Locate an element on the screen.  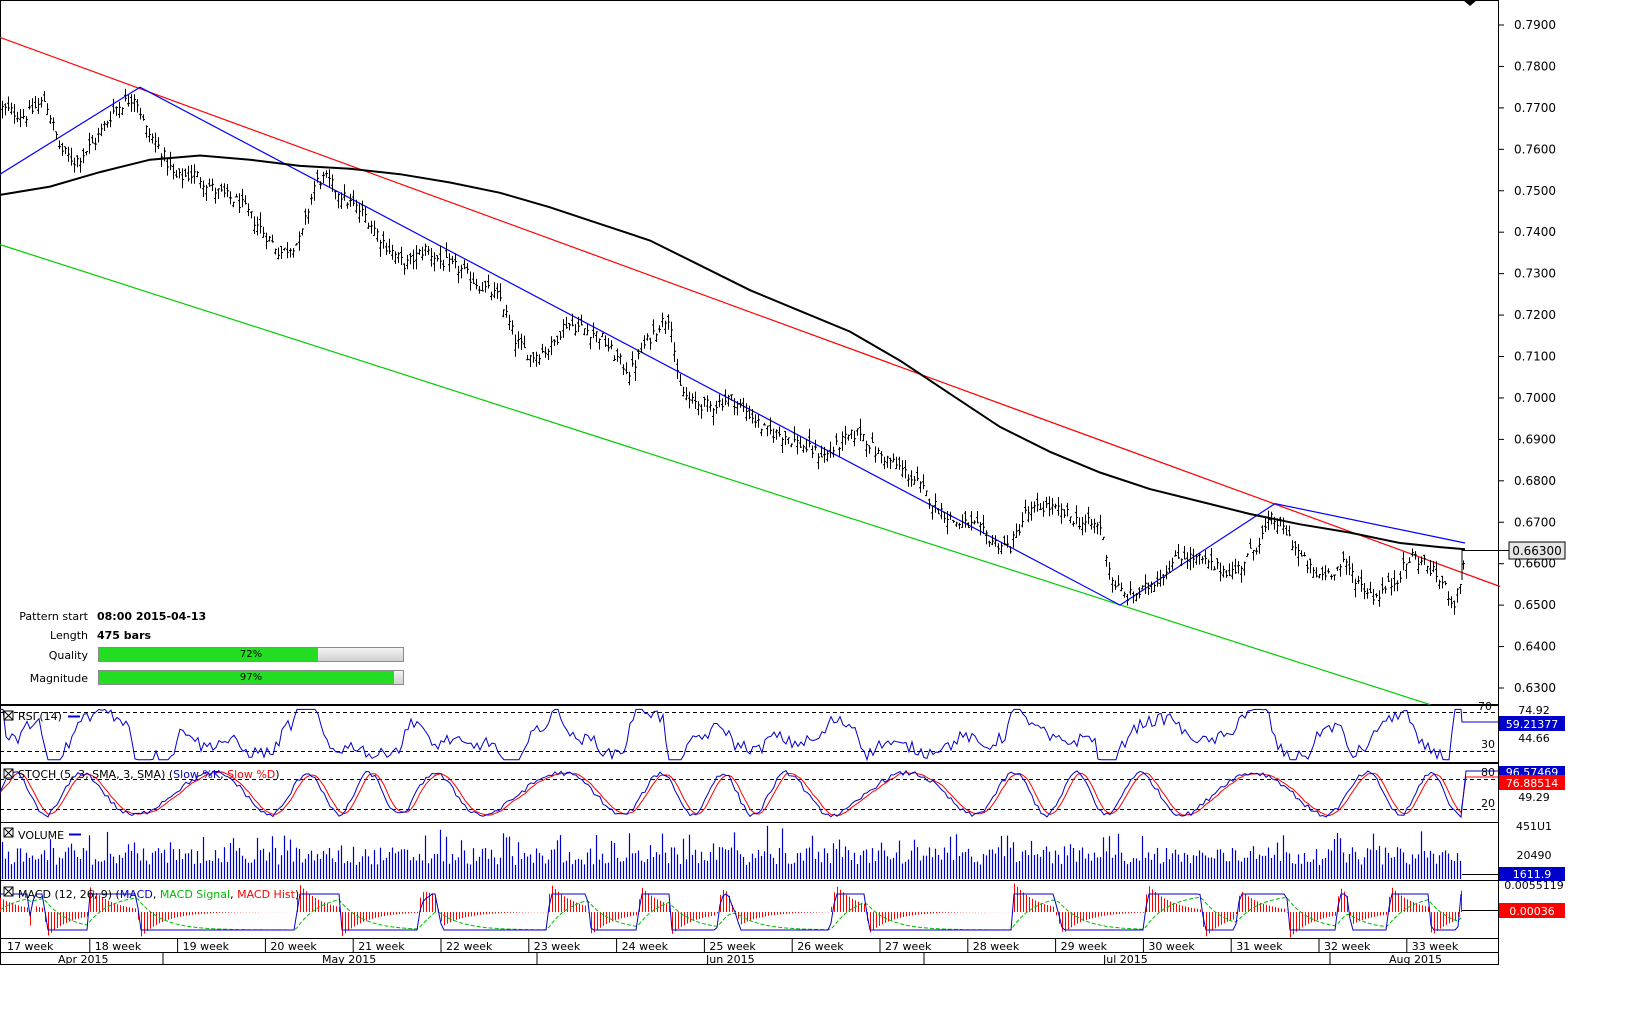
week-label: 29 week is located at coordinates (1084, 946).